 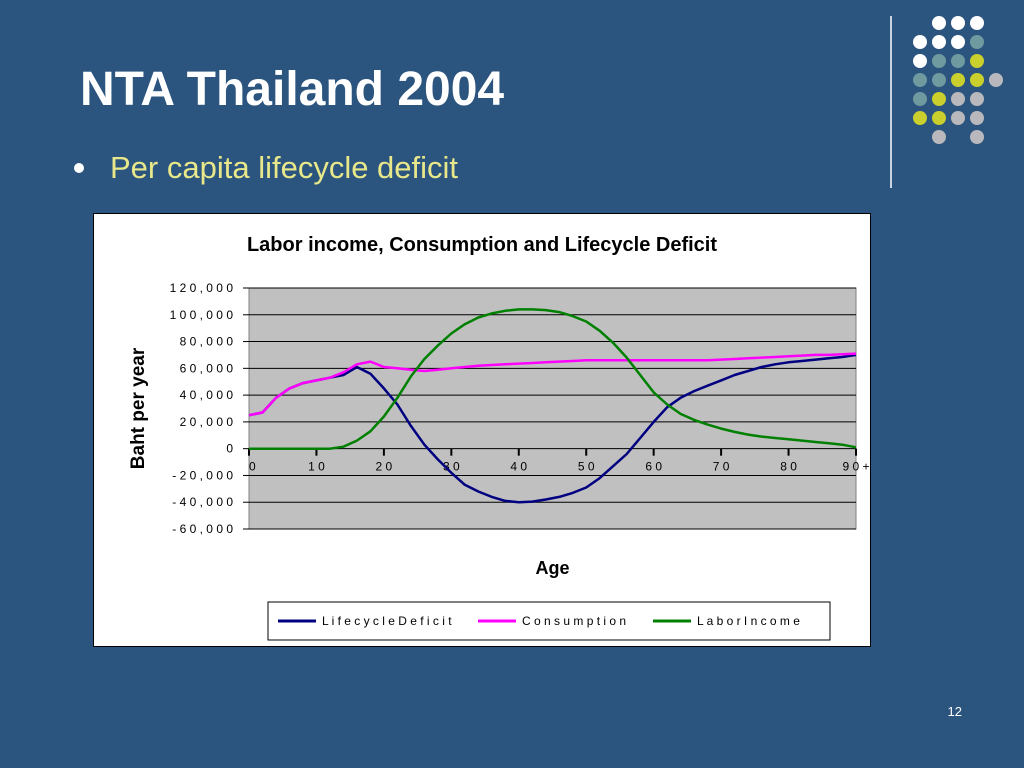 I want to click on x-tick-label: 1 0, so click(x=316, y=467).